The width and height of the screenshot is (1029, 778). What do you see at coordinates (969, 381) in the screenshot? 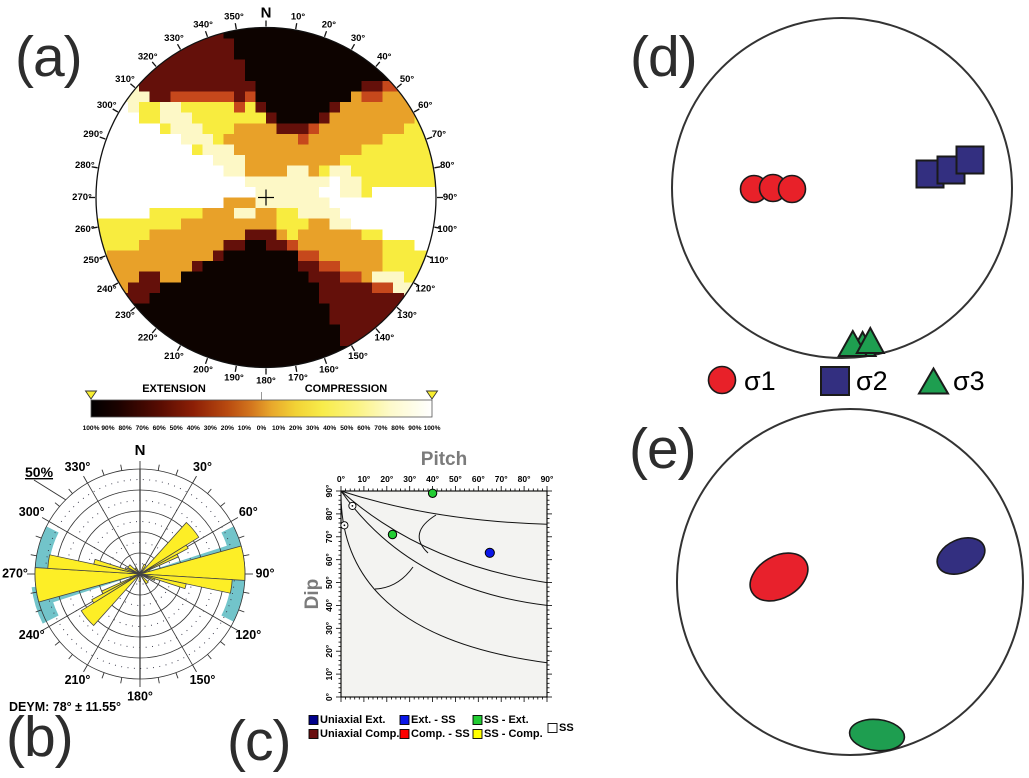
I see `svg-text: σ3` at bounding box center [969, 381].